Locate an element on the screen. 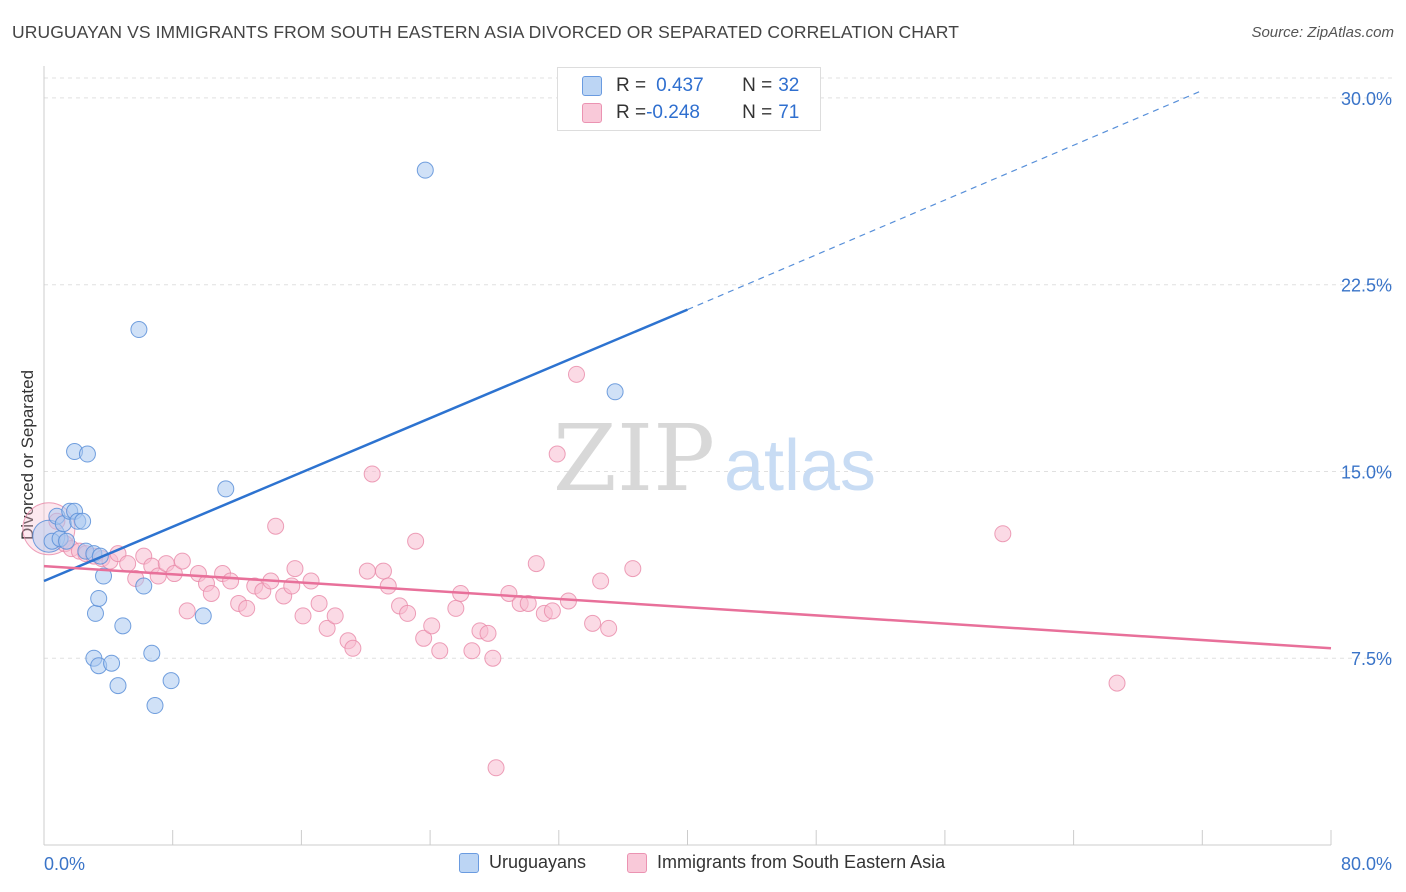 This screenshot has height=892, width=1406. y-tick-label: 22.5% is located at coordinates (1366, 286).